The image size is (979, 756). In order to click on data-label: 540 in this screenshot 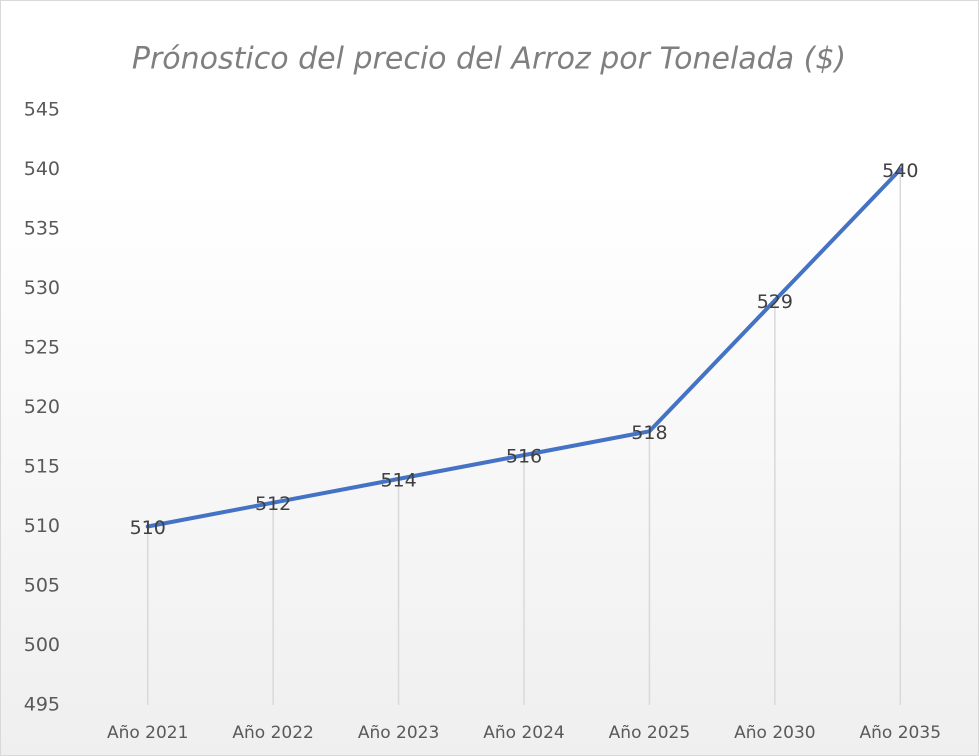, I will do `click(900, 171)`.